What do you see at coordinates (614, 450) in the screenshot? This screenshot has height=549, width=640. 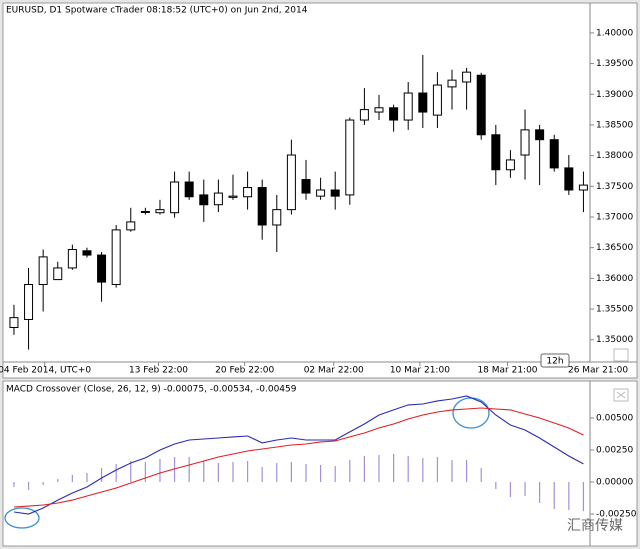 I see `y-tick-label: 0.00250` at bounding box center [614, 450].